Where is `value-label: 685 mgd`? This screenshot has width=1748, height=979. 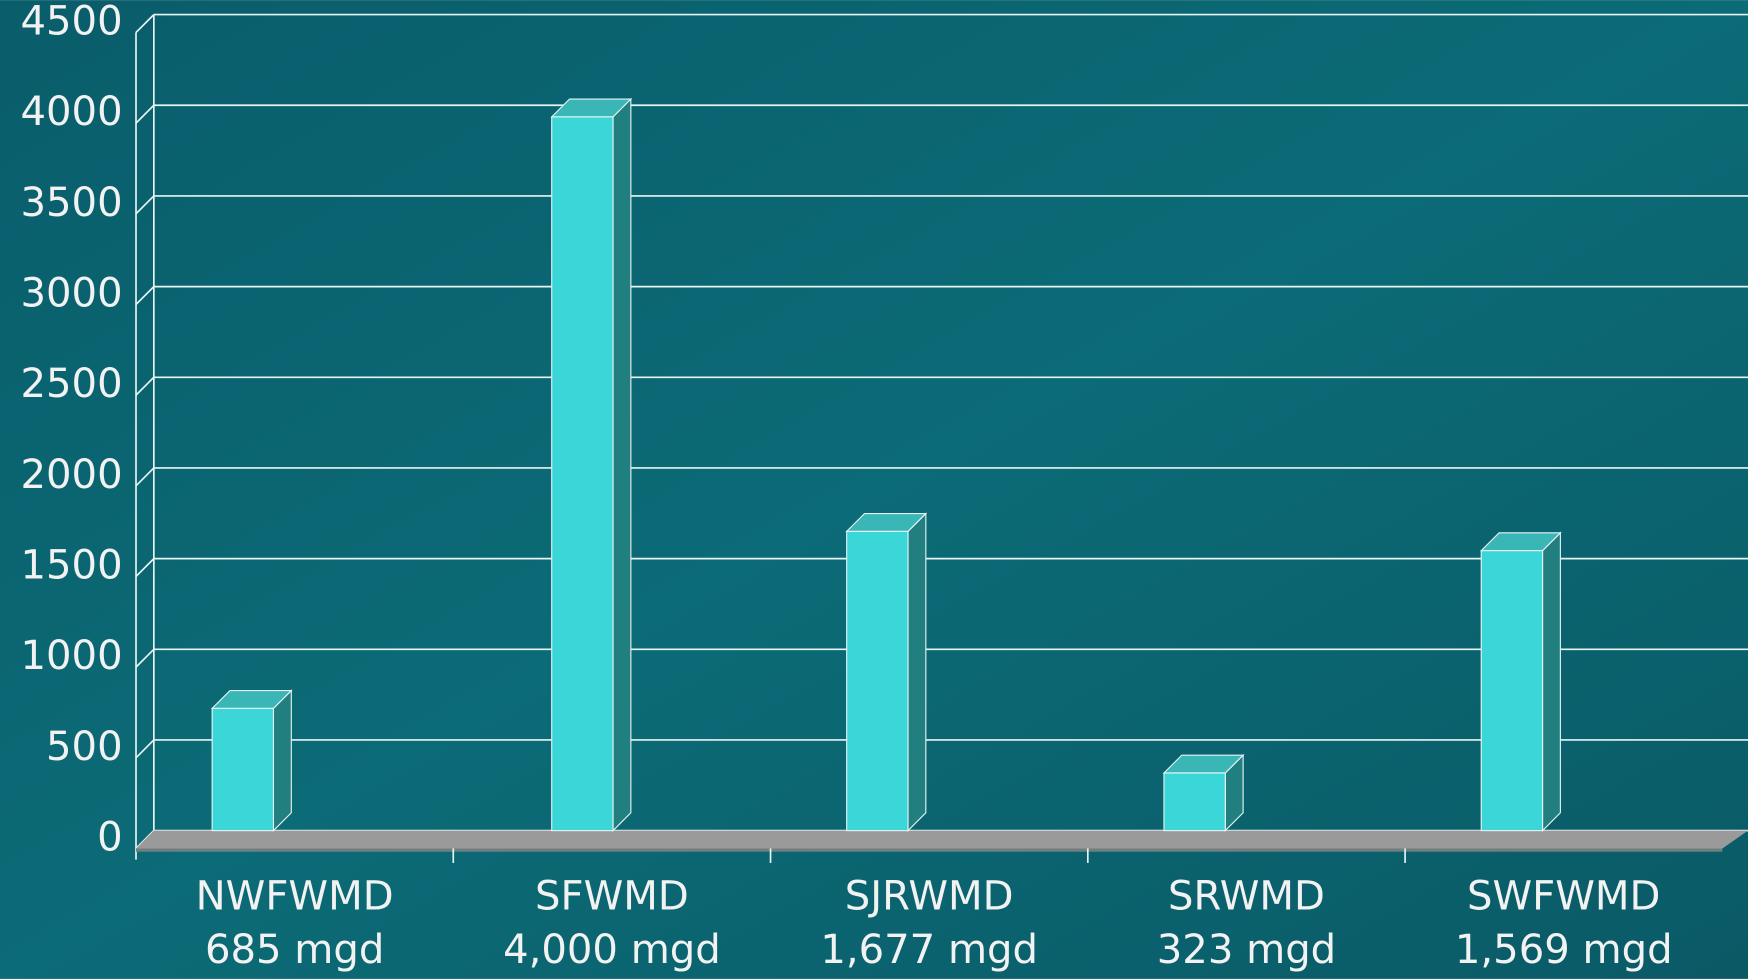
value-label: 685 mgd is located at coordinates (294, 950).